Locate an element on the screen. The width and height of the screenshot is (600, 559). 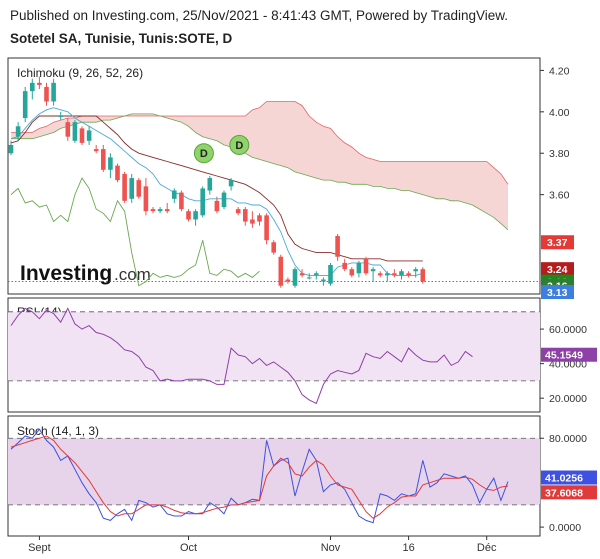
rsi-value-badge-bg is located at coordinates (569, 354).